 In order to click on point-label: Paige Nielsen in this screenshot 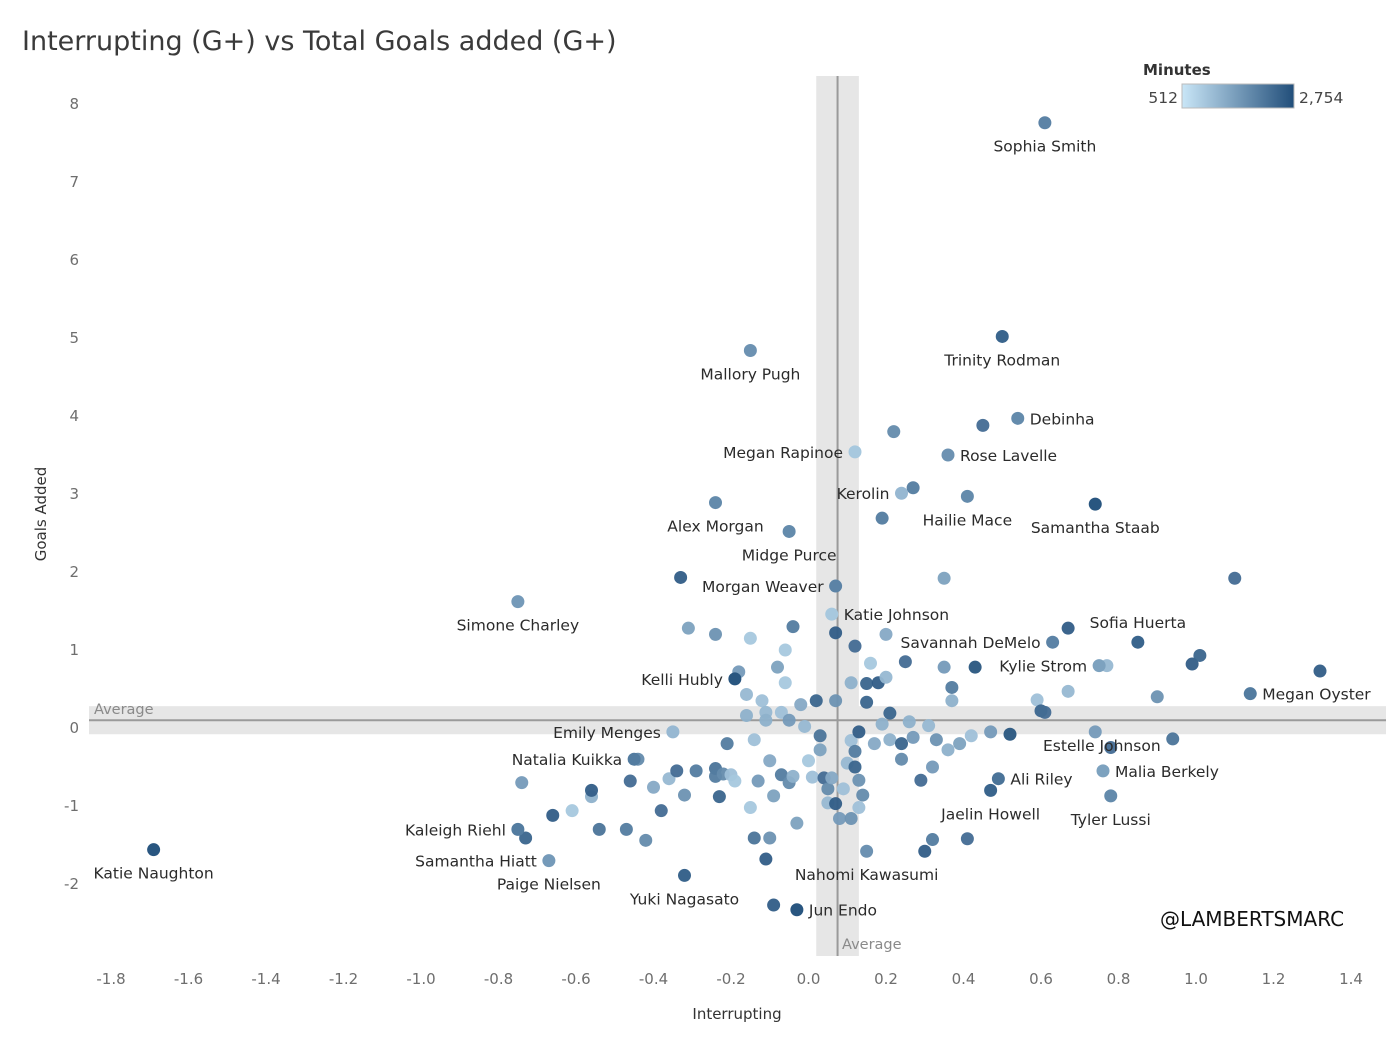, I will do `click(549, 885)`.